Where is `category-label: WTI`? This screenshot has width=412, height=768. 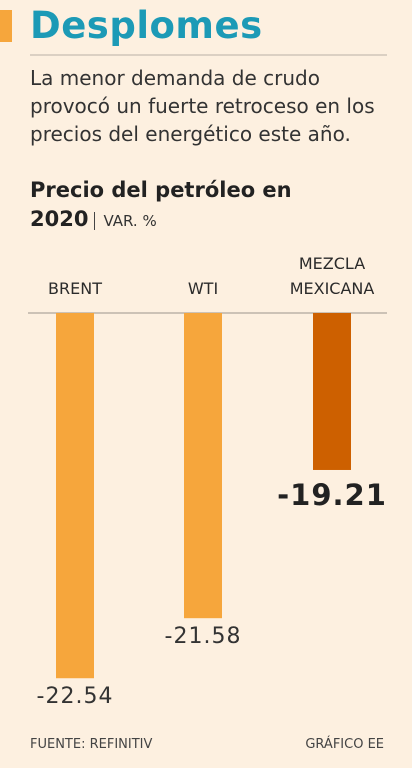 category-label: WTI is located at coordinates (203, 288).